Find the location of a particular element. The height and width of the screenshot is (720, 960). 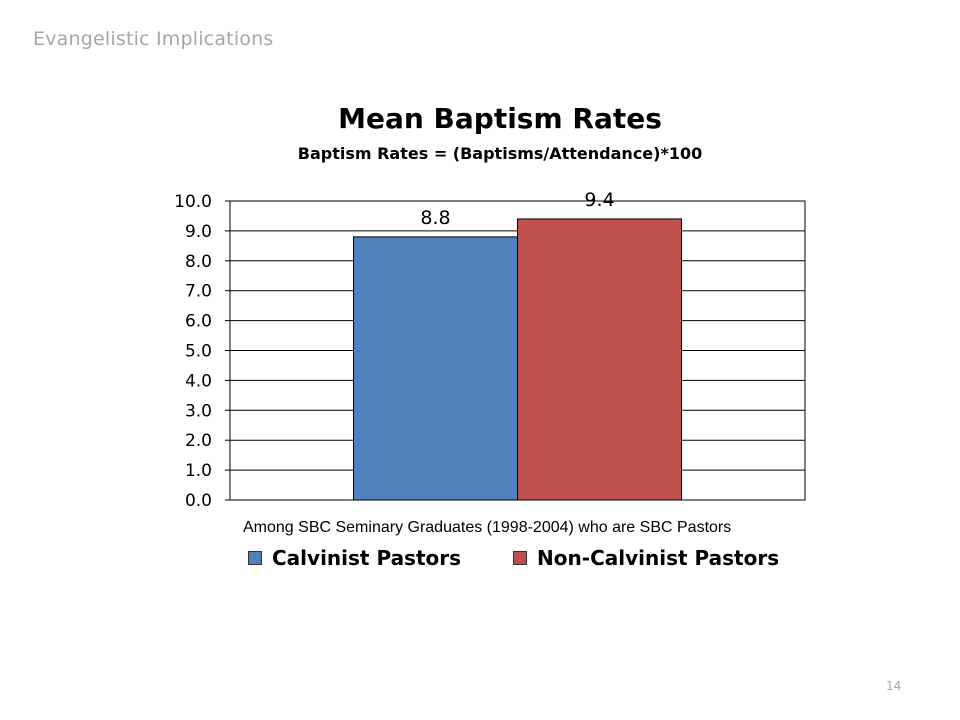

y-tick-label-5: 5.0 is located at coordinates (198, 352).